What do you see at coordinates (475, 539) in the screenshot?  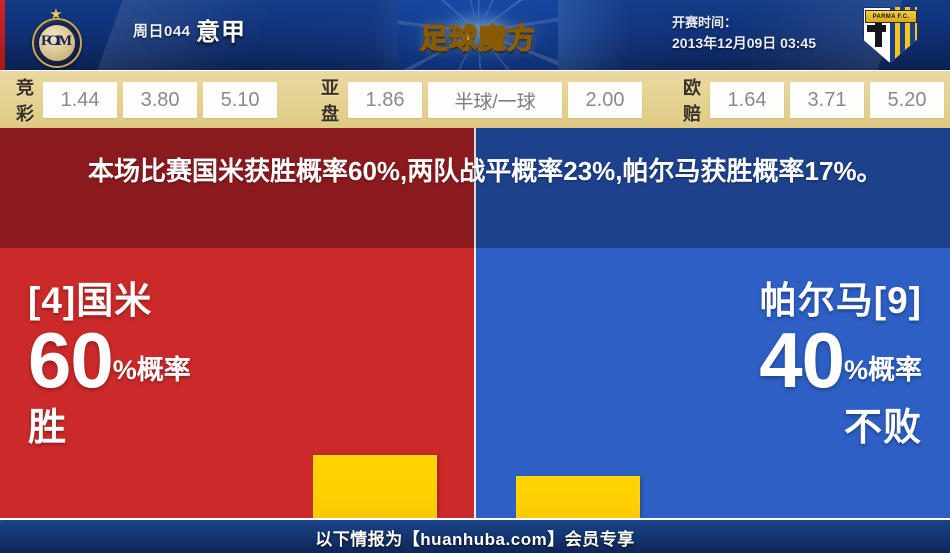 I see `footer-text: 以下情报为【huanhuba.com】会员专享` at bounding box center [475, 539].